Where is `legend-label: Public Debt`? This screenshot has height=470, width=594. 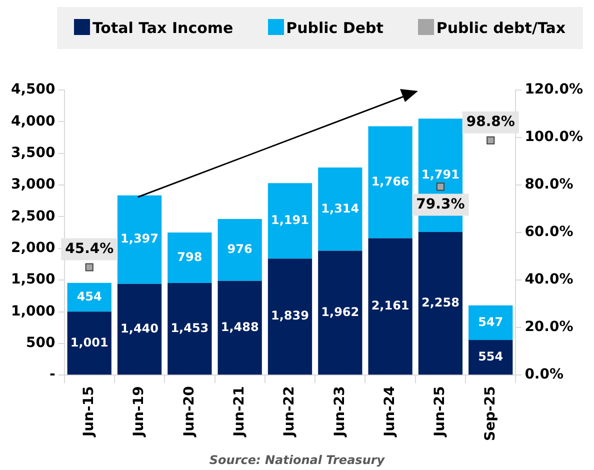
legend-label: Public Debt is located at coordinates (334, 28).